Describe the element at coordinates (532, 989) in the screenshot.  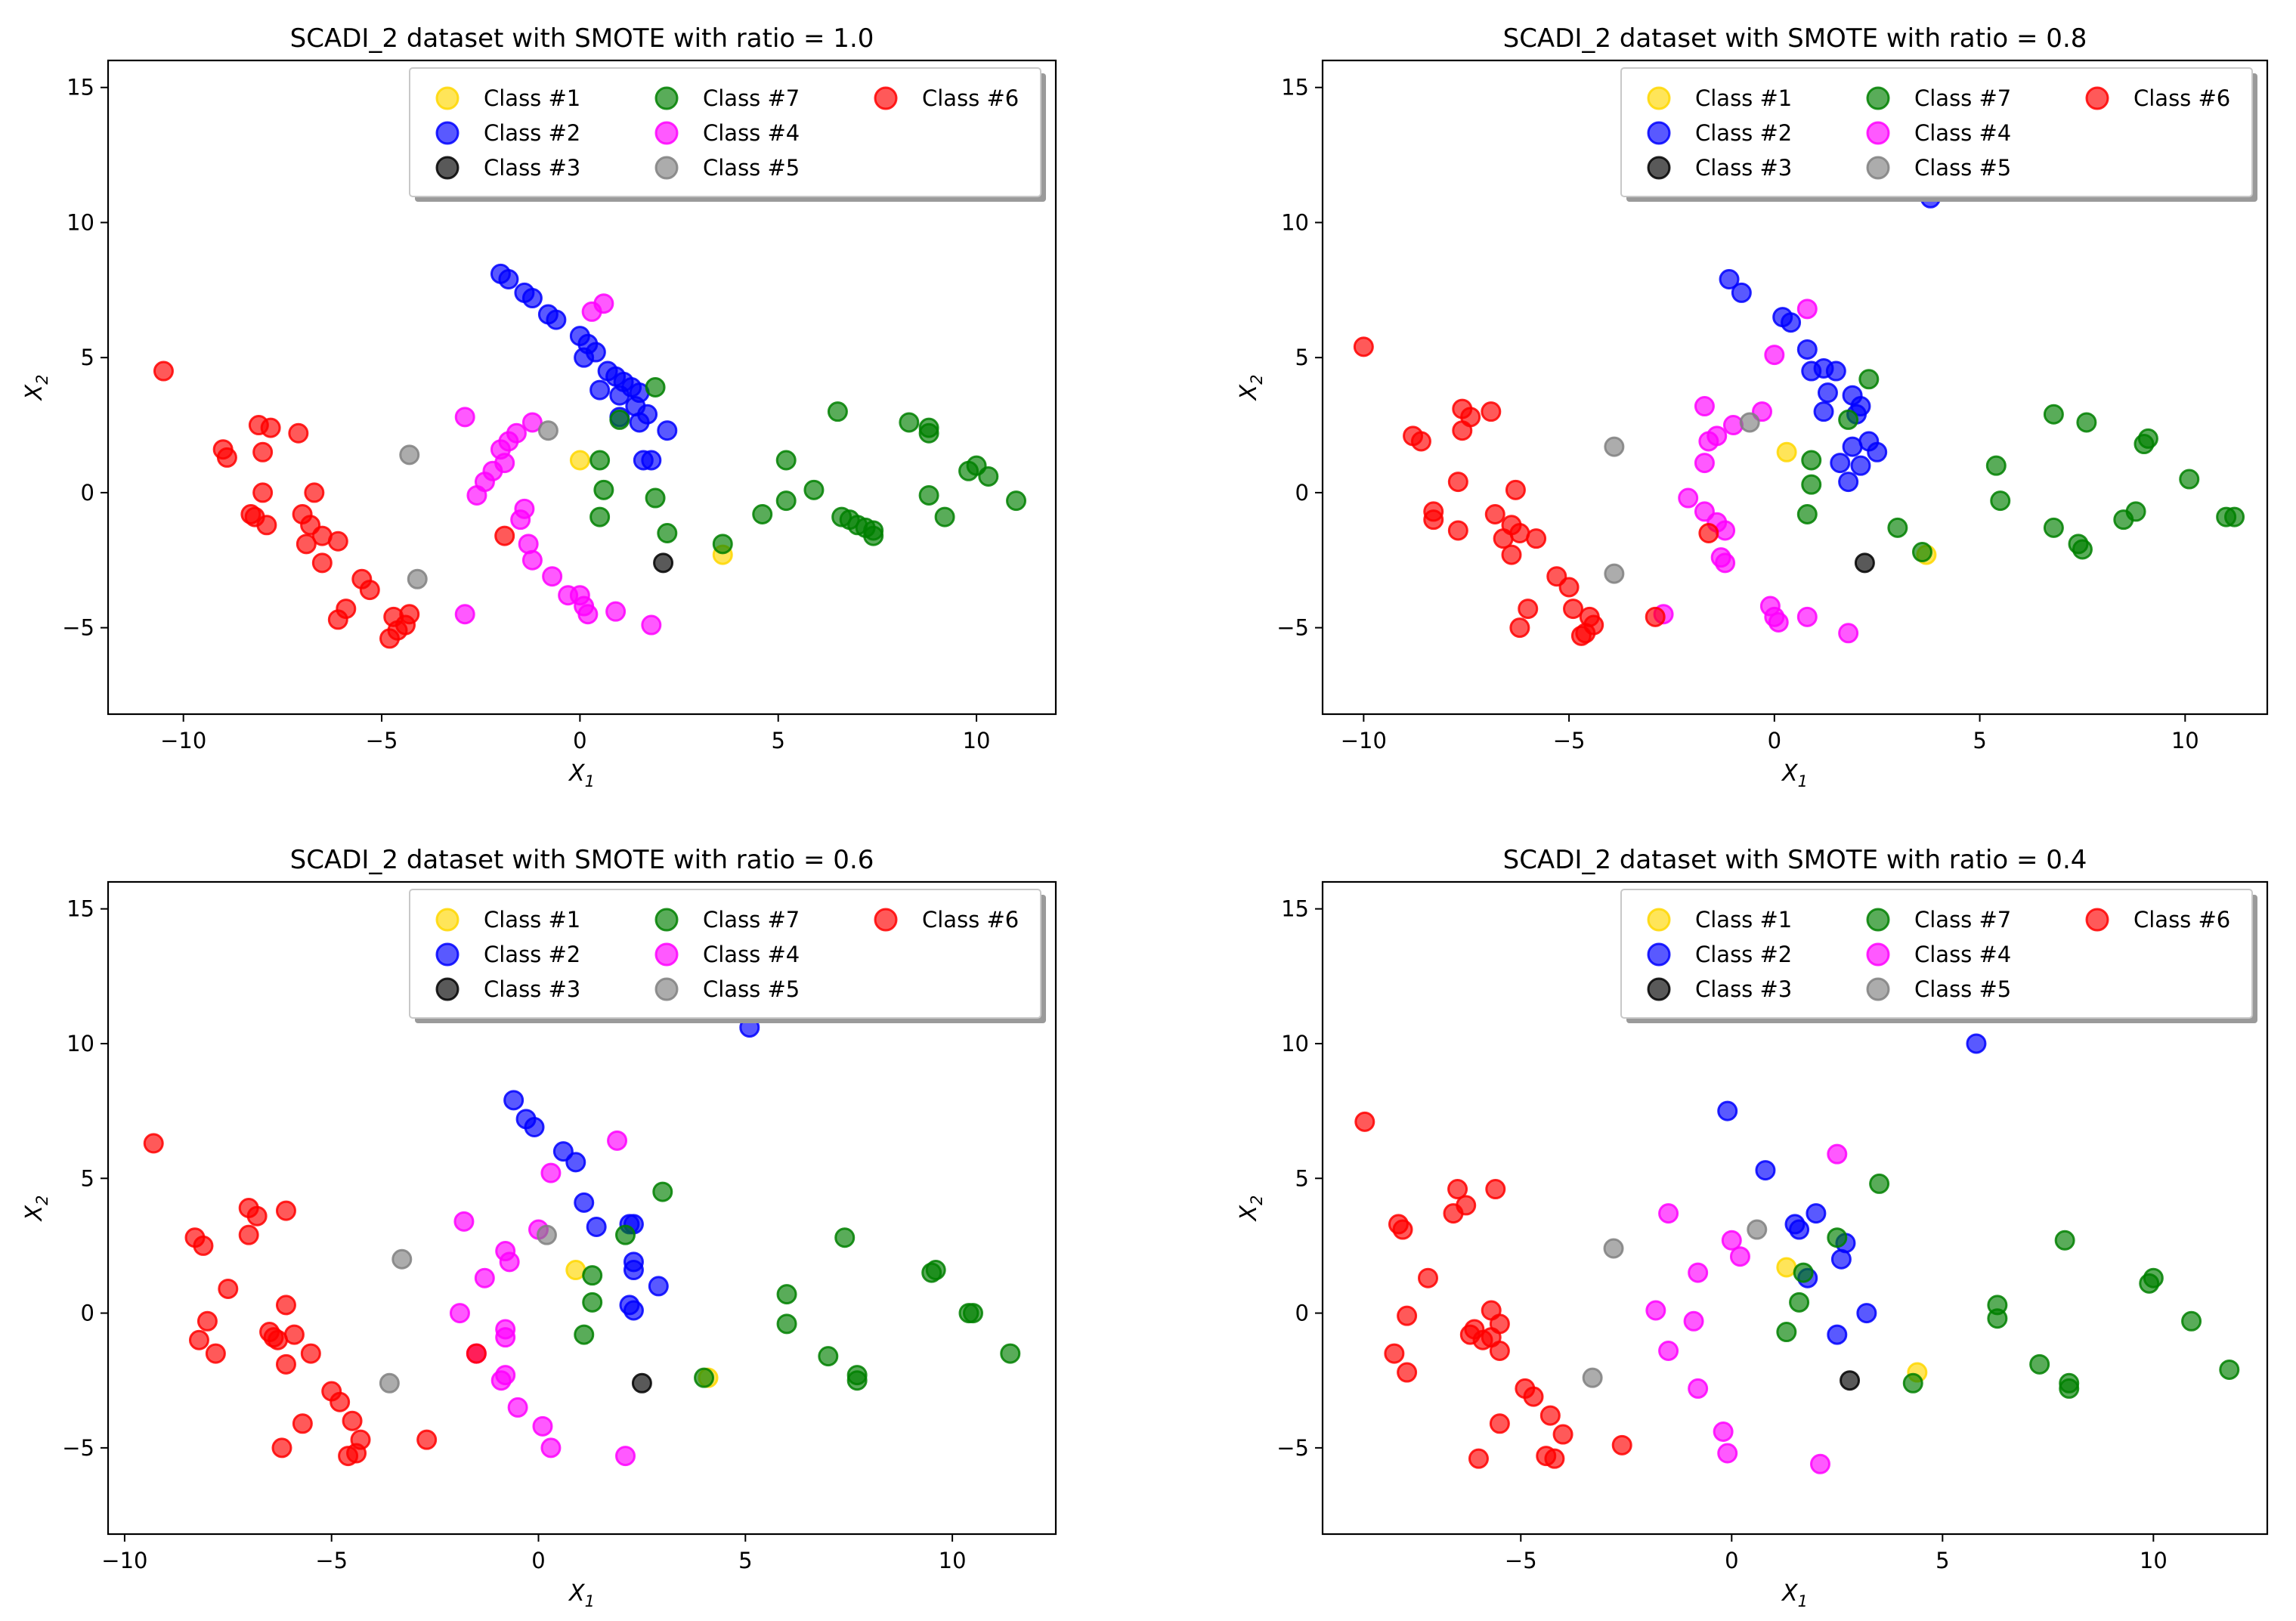
I see `legend-label: Class #3` at that location.